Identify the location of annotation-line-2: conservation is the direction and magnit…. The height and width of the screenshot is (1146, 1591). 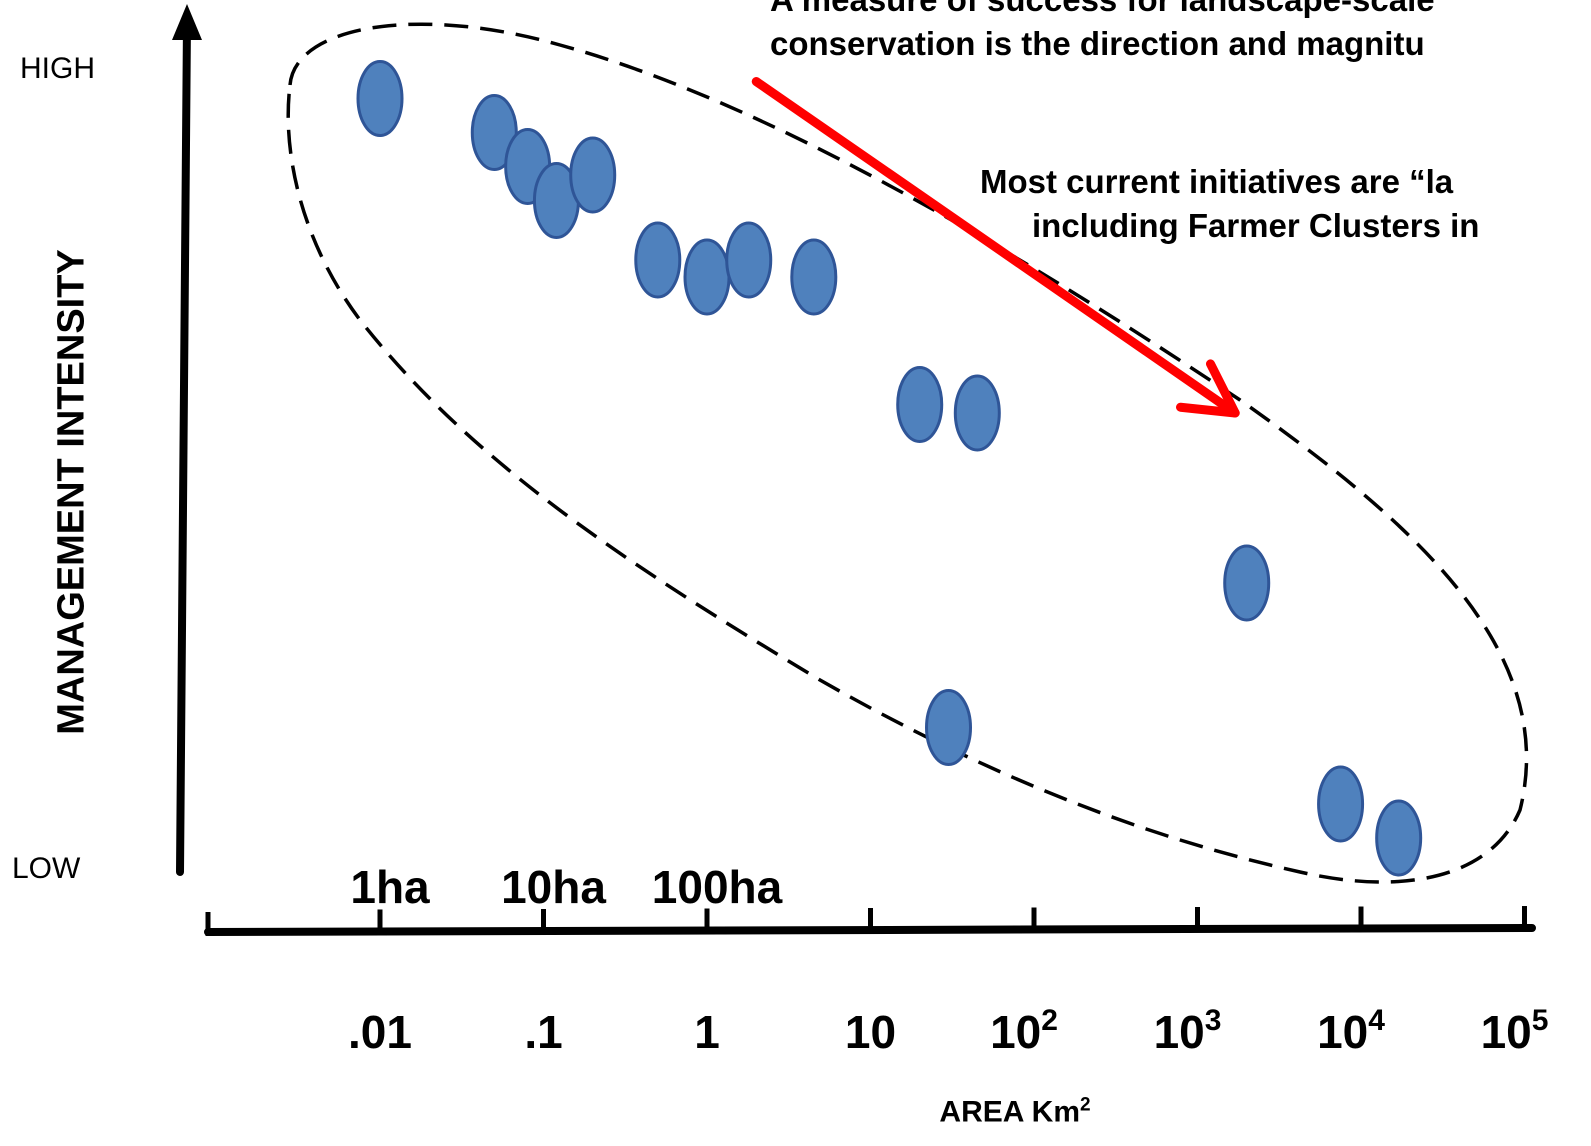
(1097, 43).